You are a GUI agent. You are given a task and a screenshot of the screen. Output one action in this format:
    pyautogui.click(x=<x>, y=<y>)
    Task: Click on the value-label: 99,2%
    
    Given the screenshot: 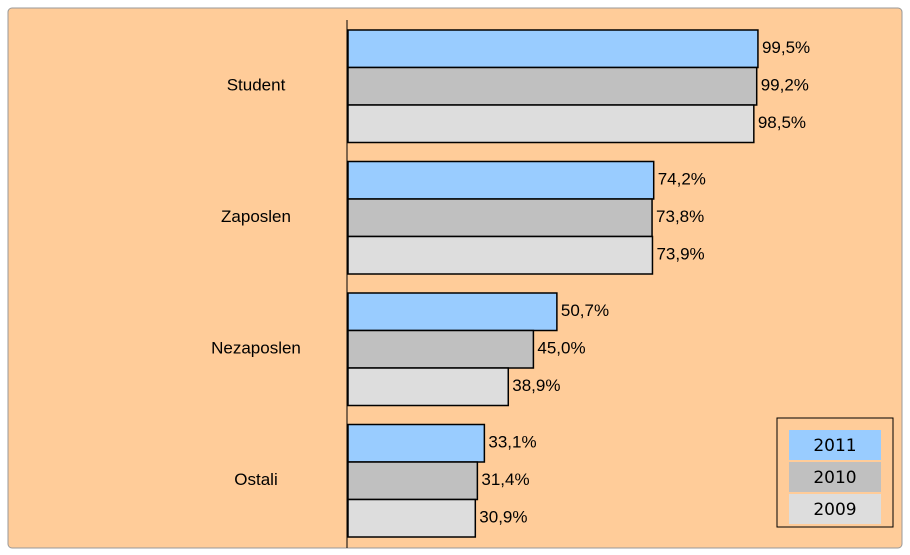 What is the action you would take?
    pyautogui.click(x=785, y=85)
    